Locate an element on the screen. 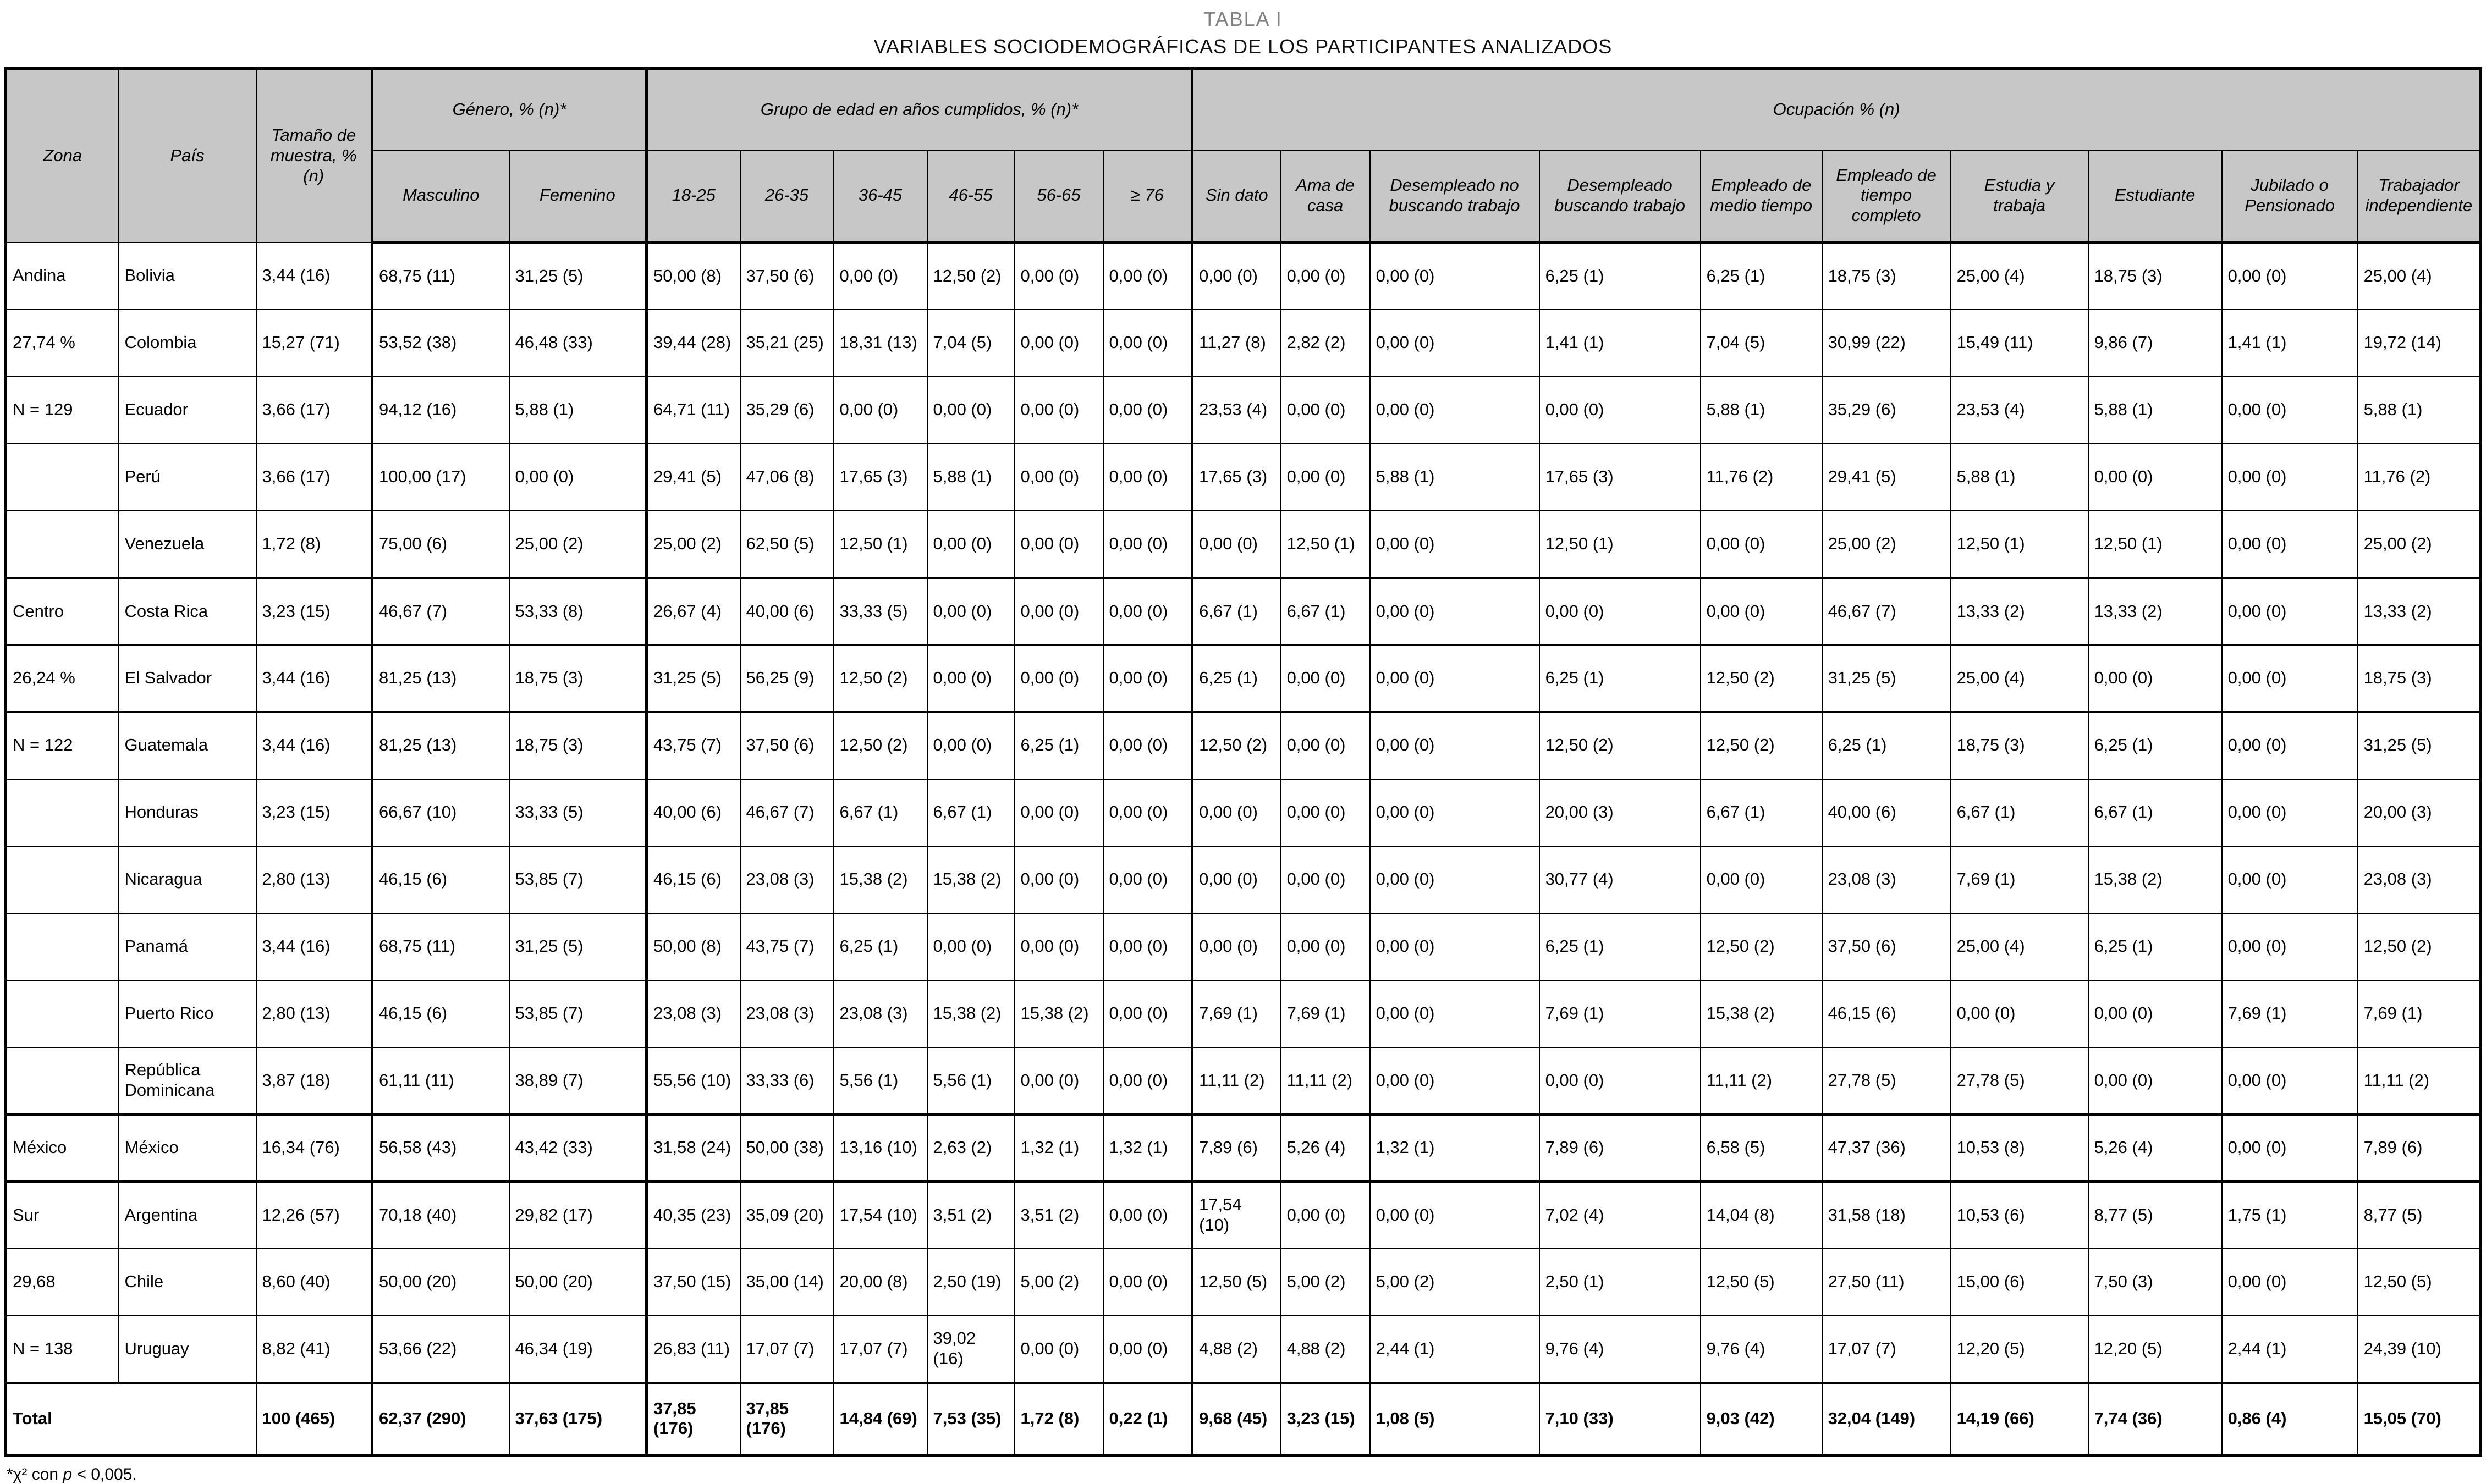 The image size is (2486, 1484). table-cell: 64,71 (11) is located at coordinates (693, 410).